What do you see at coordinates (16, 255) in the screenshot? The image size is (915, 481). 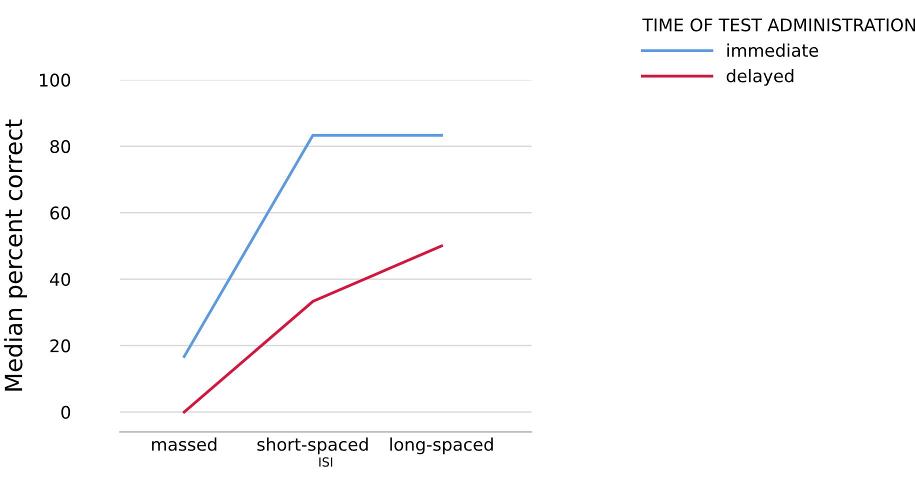 I see `y-axis-title: Median percent correct` at bounding box center [16, 255].